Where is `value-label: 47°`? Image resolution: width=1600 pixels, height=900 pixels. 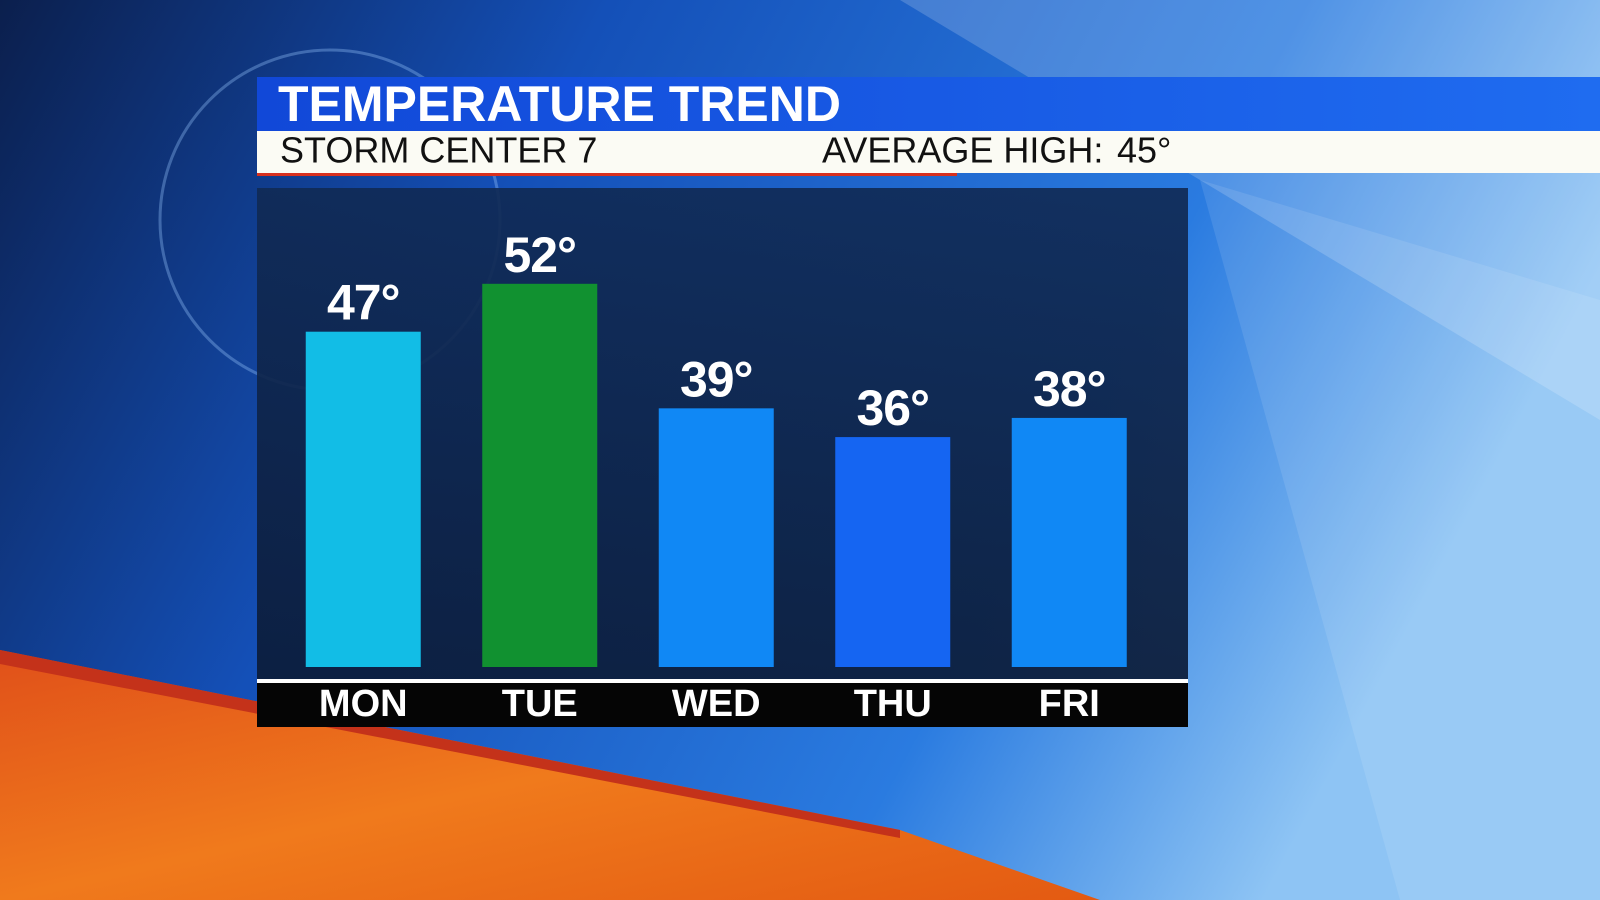 value-label: 47° is located at coordinates (363, 303).